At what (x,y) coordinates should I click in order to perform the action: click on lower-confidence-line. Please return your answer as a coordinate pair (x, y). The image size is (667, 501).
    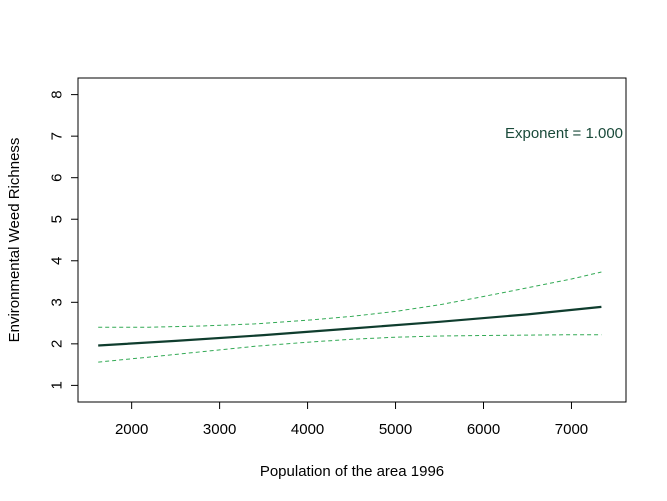
    Looking at the image, I should click on (350, 348).